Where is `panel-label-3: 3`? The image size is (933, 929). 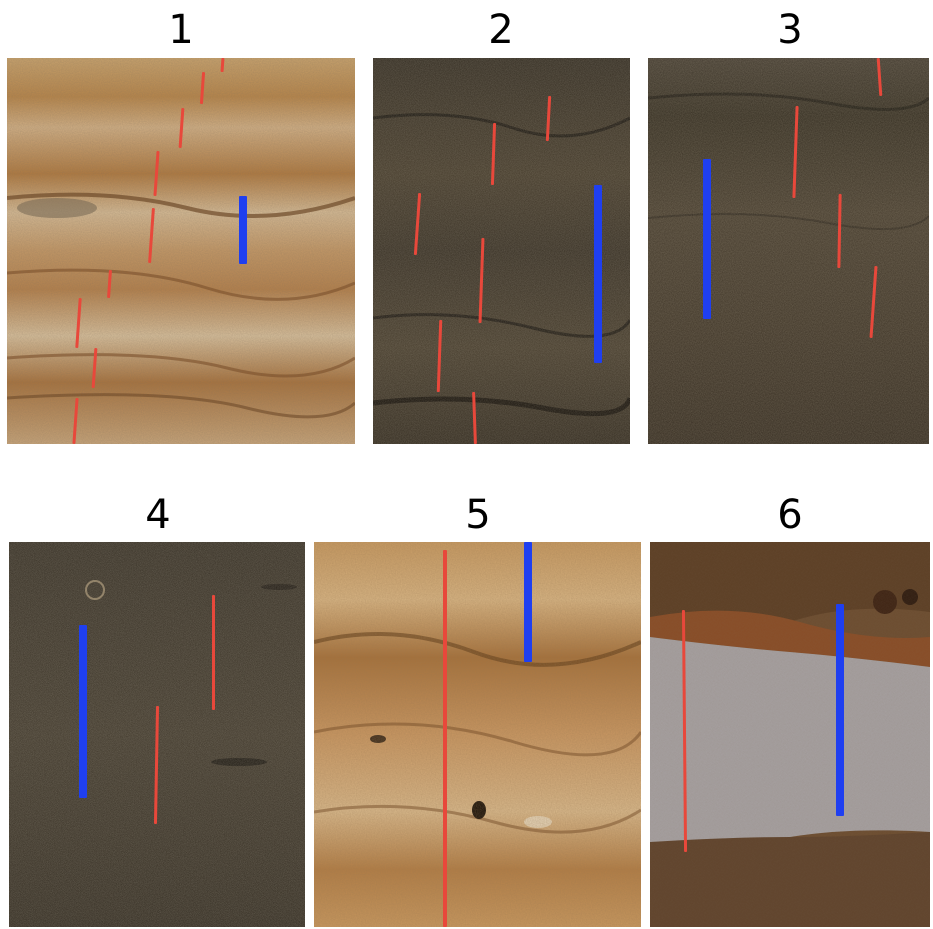
panel-label-3: 3 is located at coordinates (790, 30).